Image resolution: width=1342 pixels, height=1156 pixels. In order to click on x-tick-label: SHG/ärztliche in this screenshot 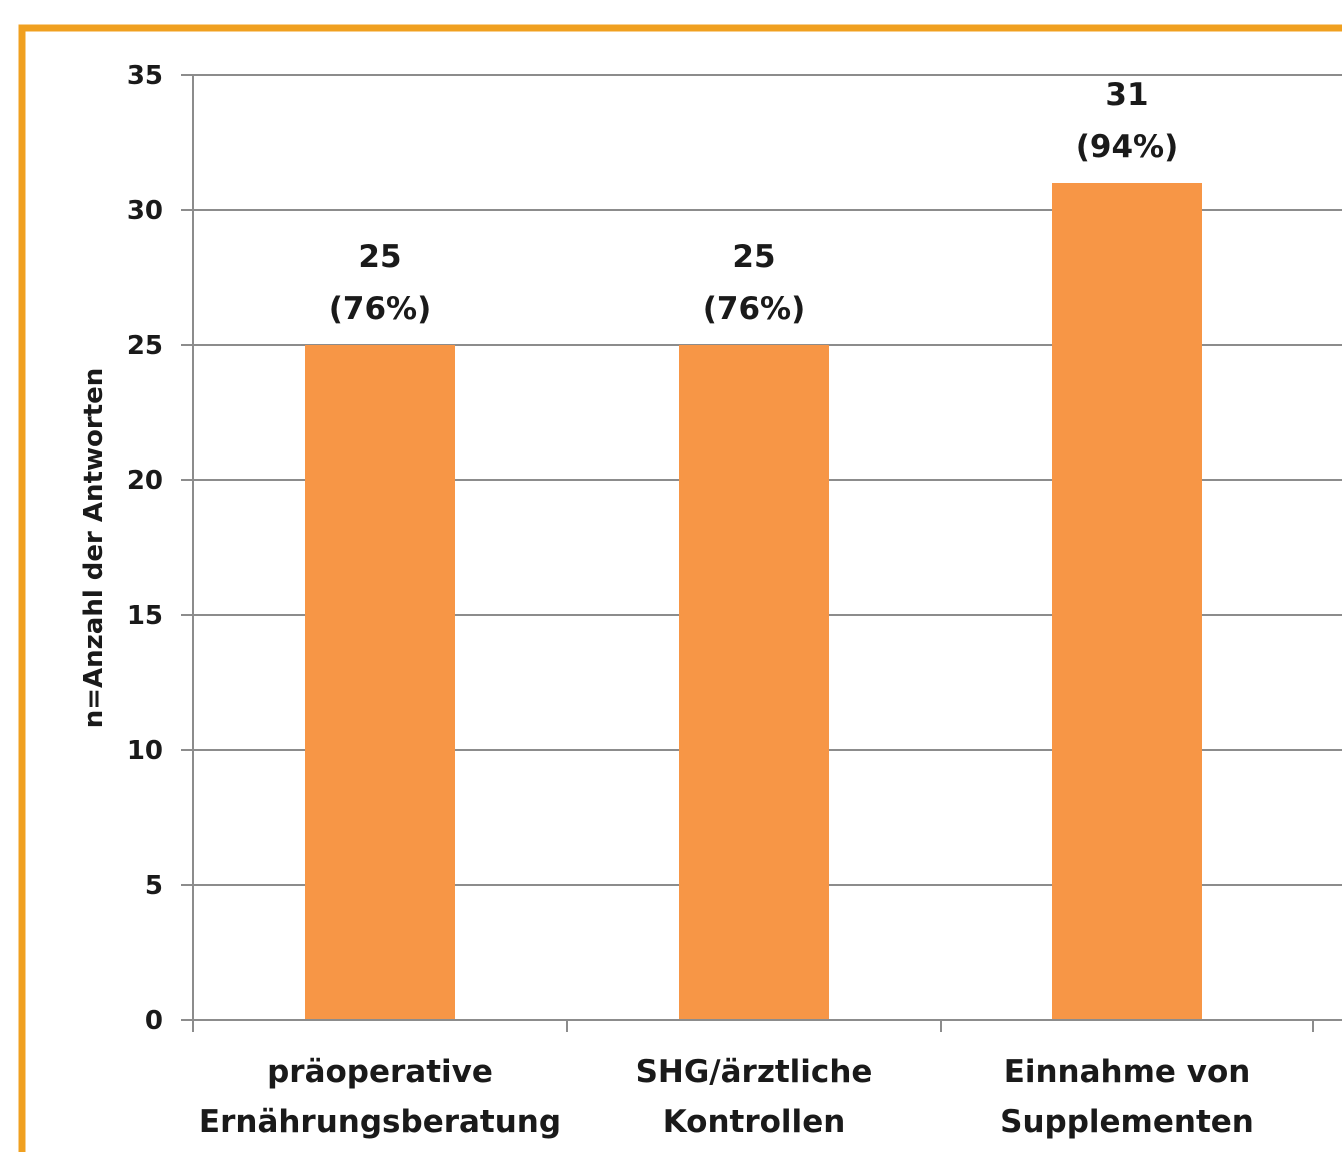, I will do `click(754, 1072)`.